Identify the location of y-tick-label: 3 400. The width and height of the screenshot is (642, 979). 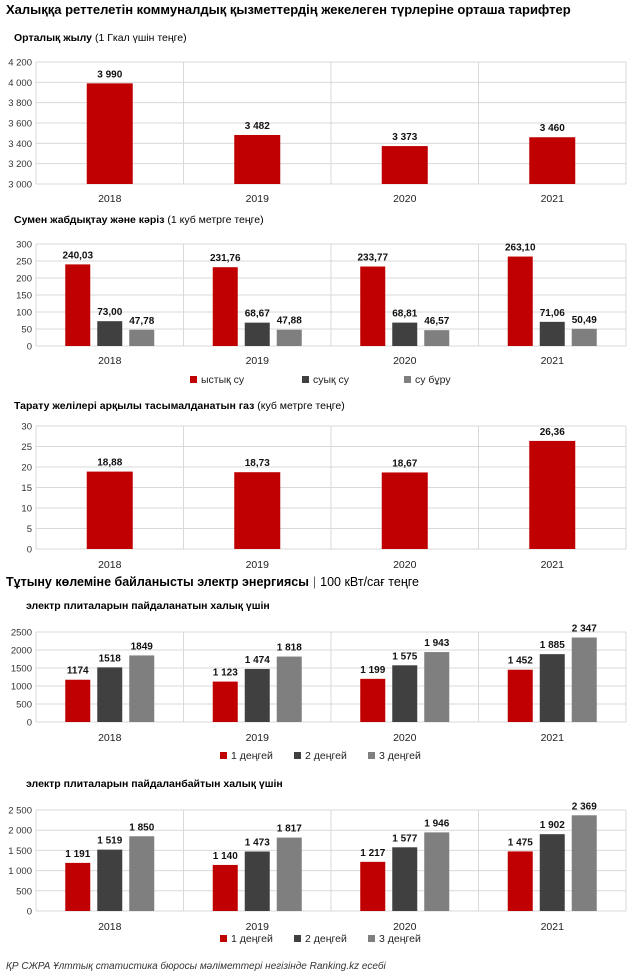
(20, 144).